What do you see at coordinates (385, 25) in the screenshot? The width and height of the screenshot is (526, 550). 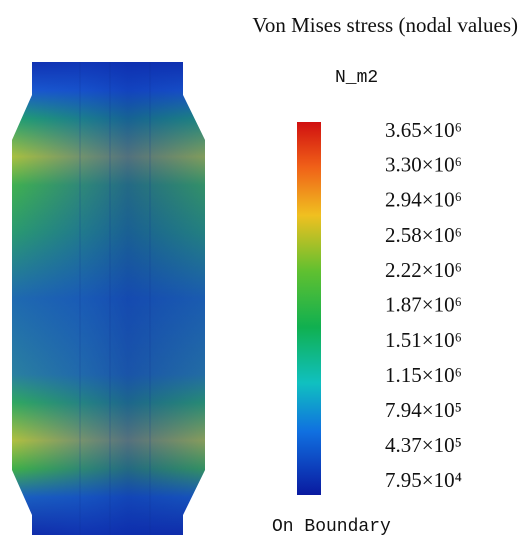 I see `title: Von Mises stress (nodal values)` at bounding box center [385, 25].